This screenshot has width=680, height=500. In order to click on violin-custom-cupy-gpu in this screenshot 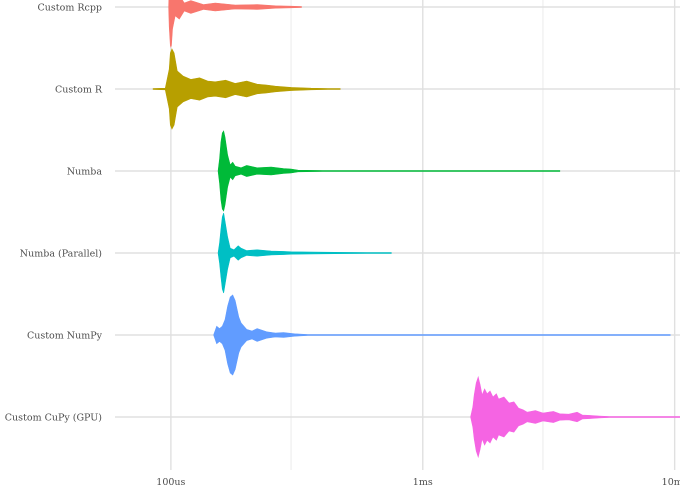, I will do `click(575, 417)`.